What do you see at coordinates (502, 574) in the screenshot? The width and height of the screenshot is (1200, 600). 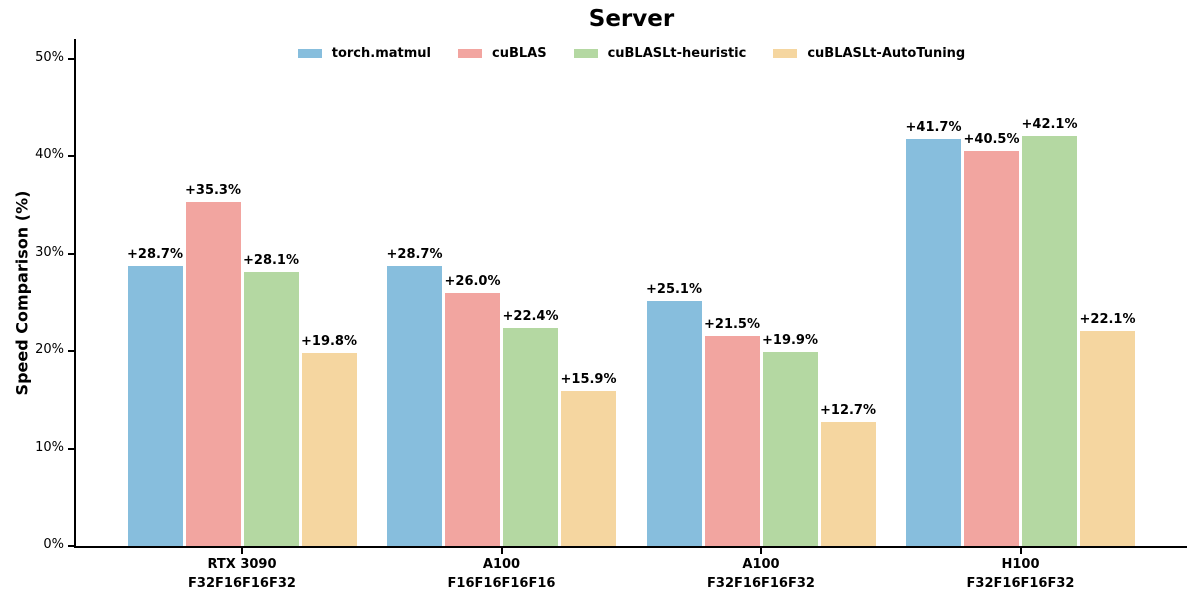 I see `x-tick-label: A100 F16F16F16F16` at bounding box center [502, 574].